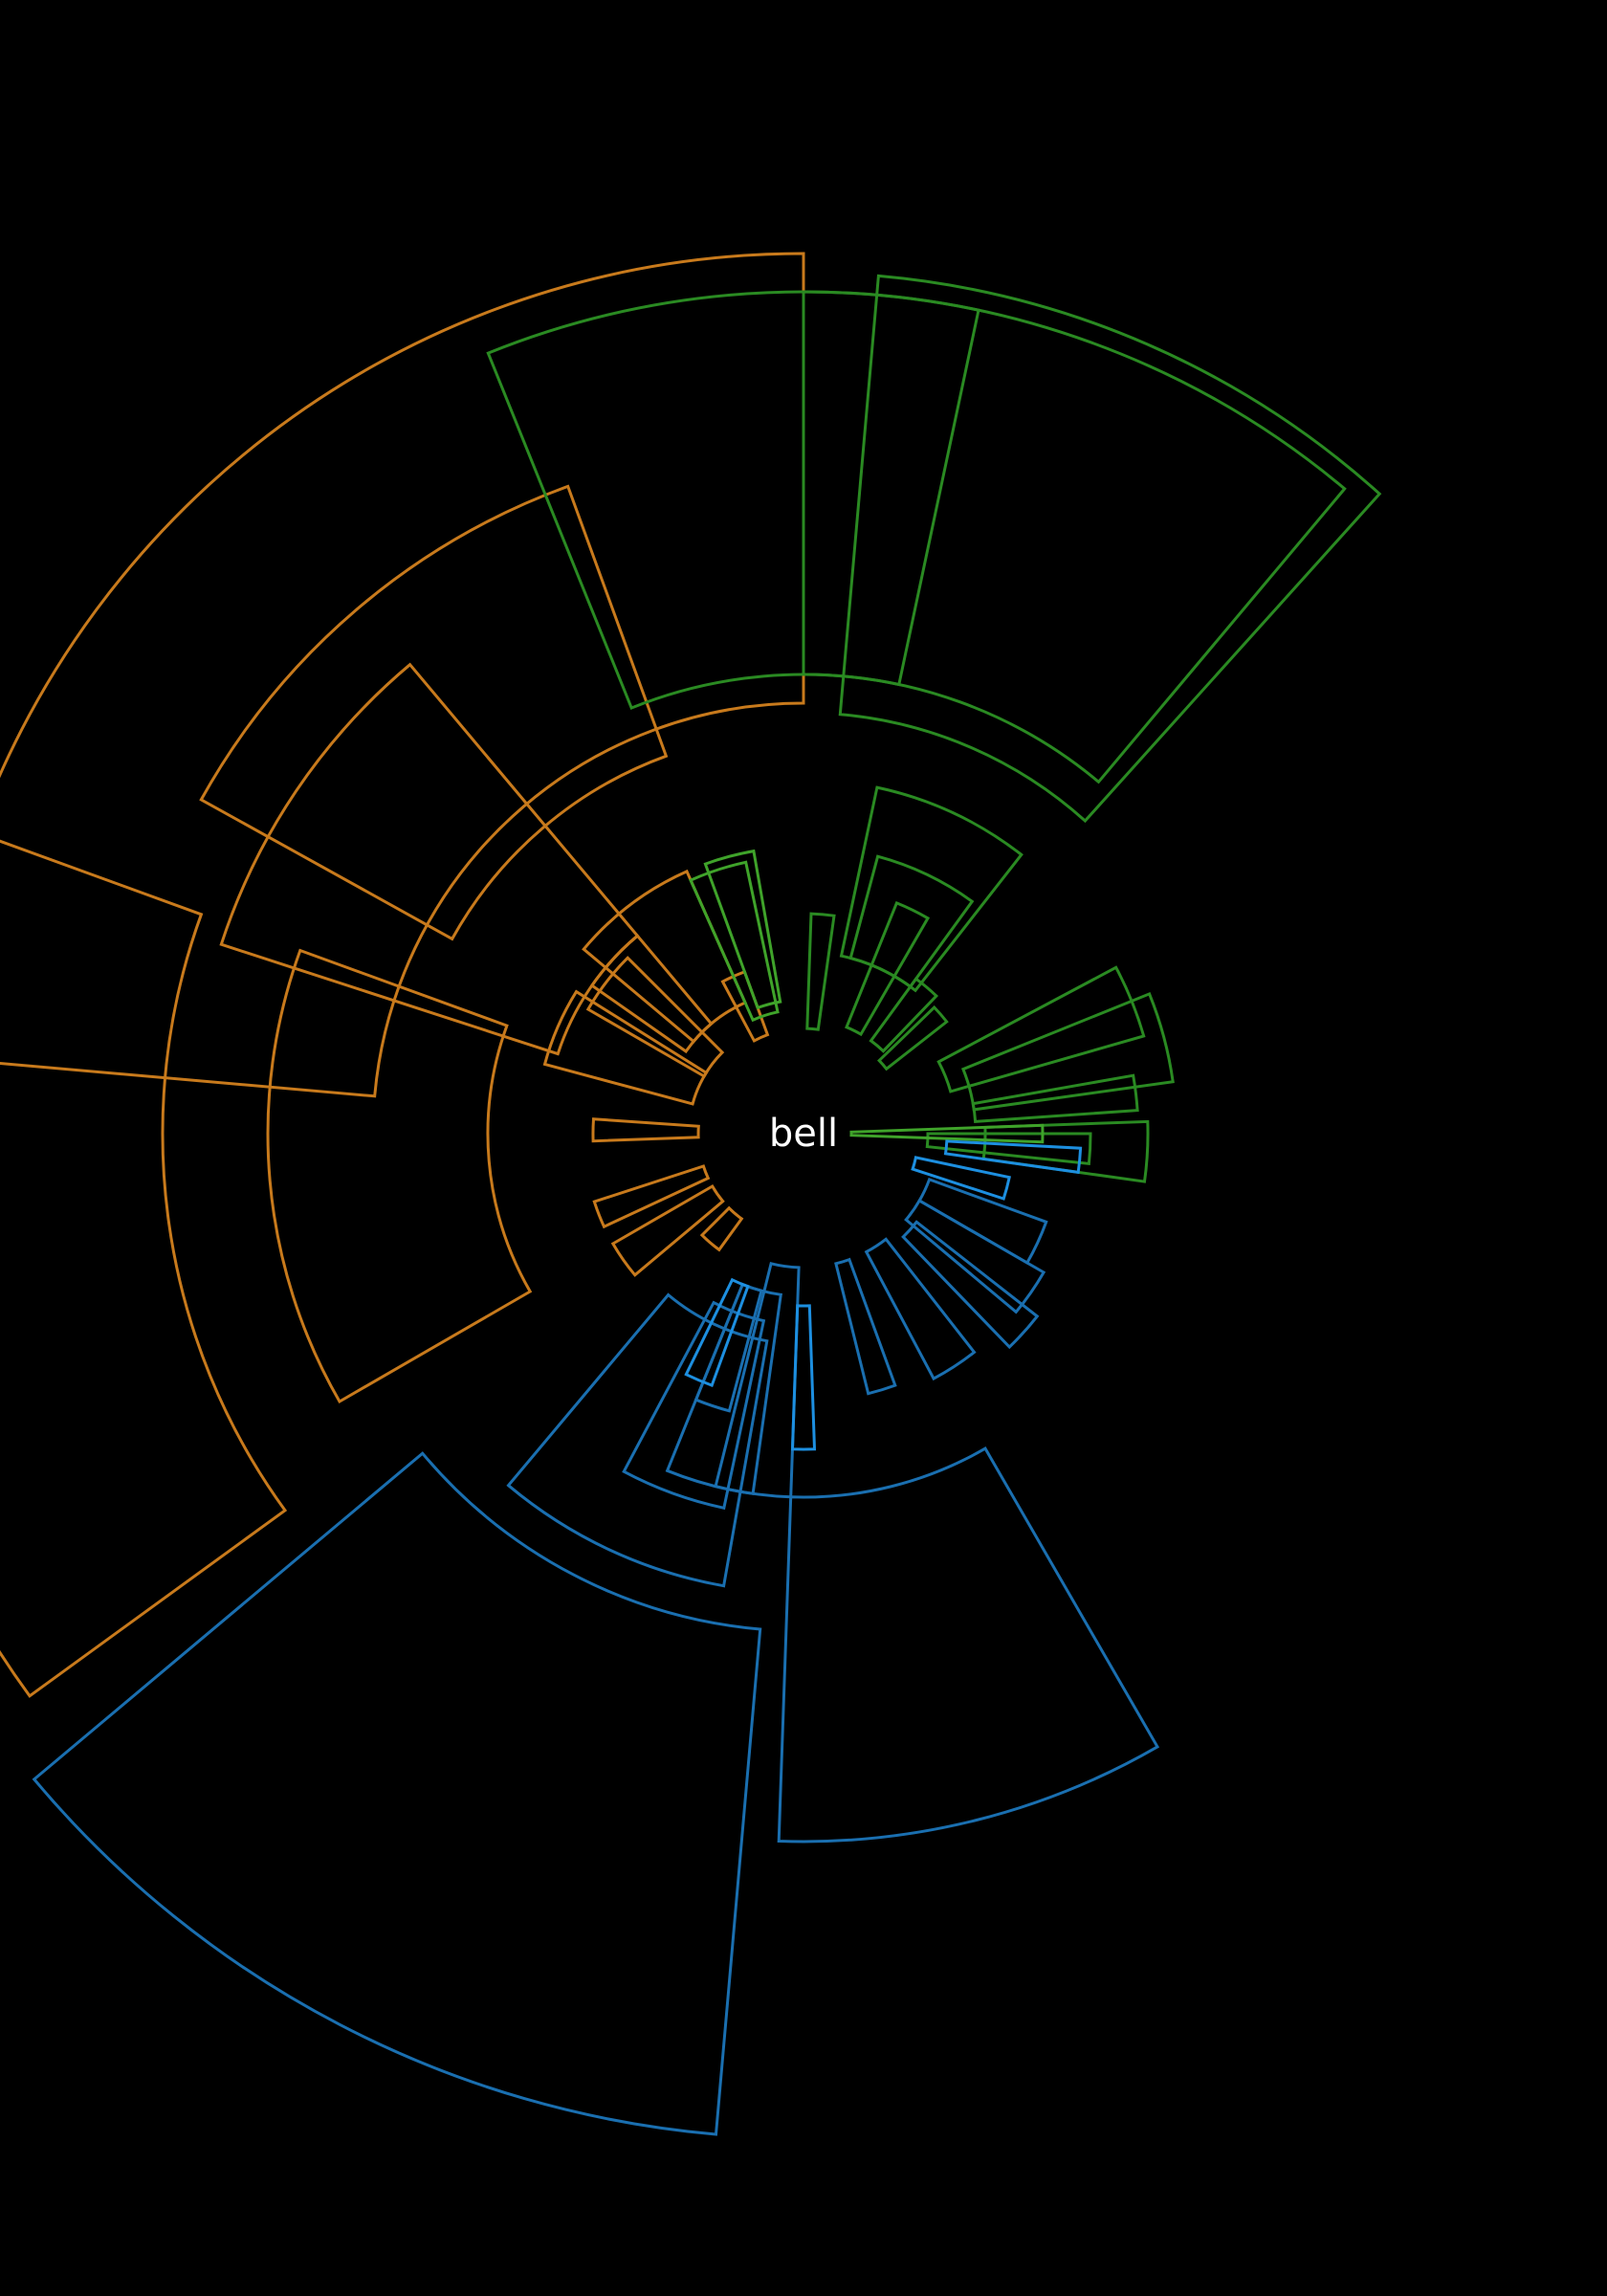 The image size is (1607, 2296). I want to click on center-label: bell, so click(803, 1134).